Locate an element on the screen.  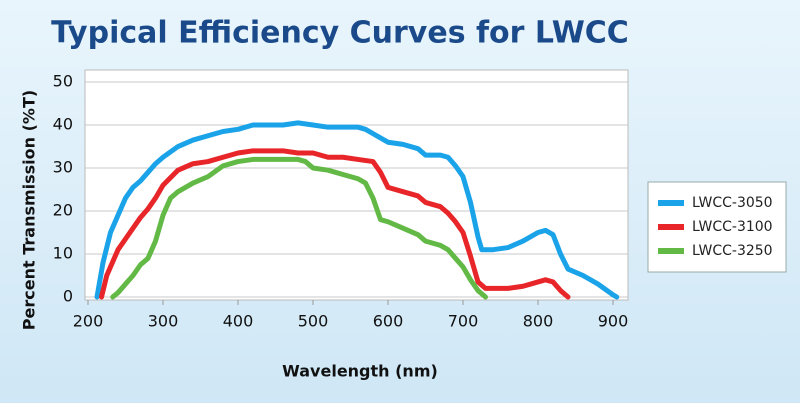
x-tick-label: 800 is located at coordinates (538, 321).